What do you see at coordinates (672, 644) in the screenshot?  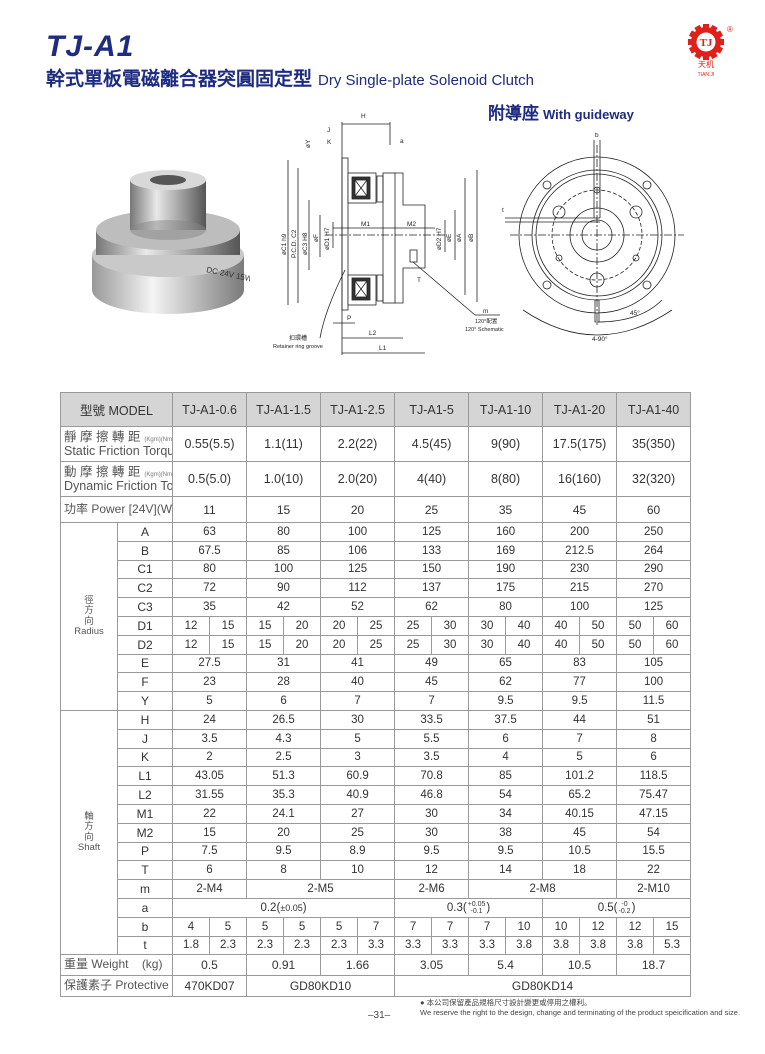 I see `table-cell: 60` at bounding box center [672, 644].